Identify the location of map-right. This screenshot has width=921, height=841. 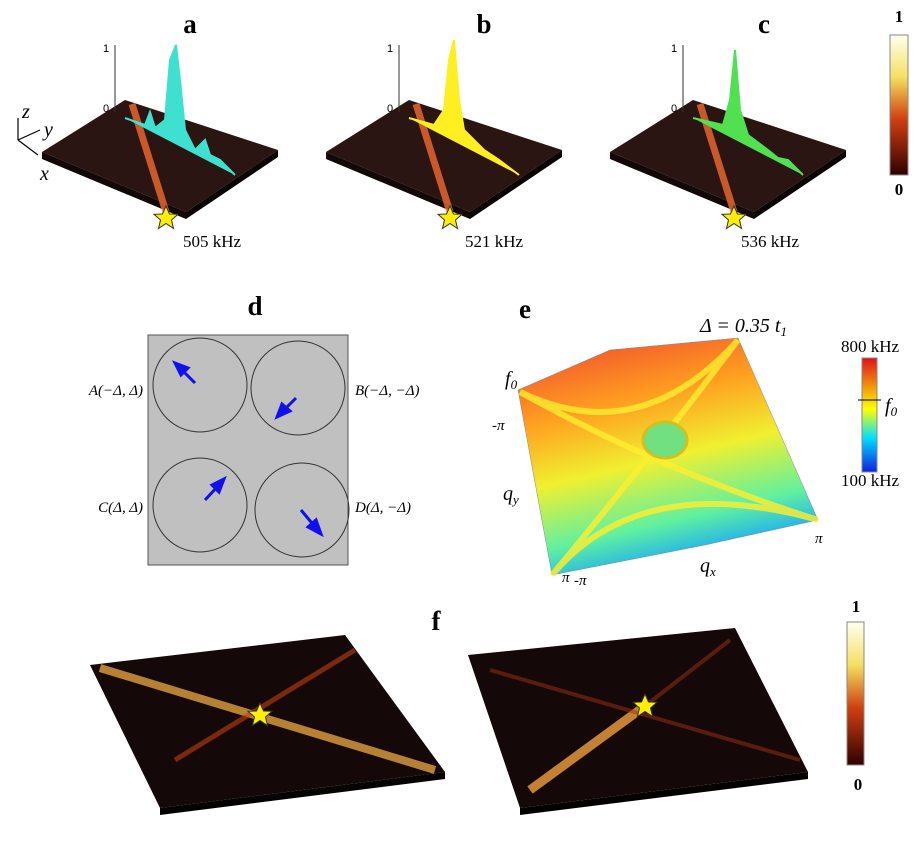
(638, 721).